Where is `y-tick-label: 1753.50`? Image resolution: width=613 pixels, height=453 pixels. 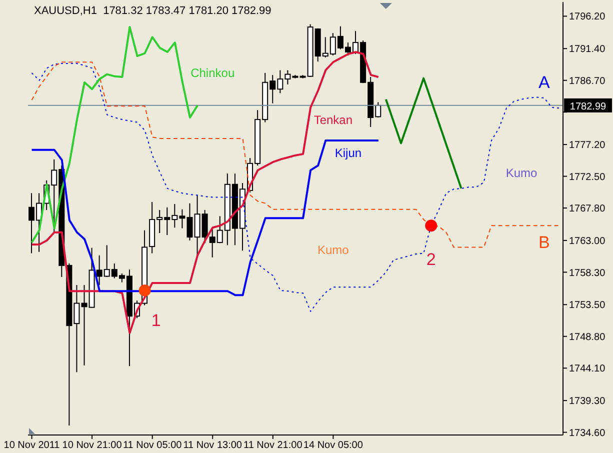 y-tick-label: 1753.50 is located at coordinates (587, 306).